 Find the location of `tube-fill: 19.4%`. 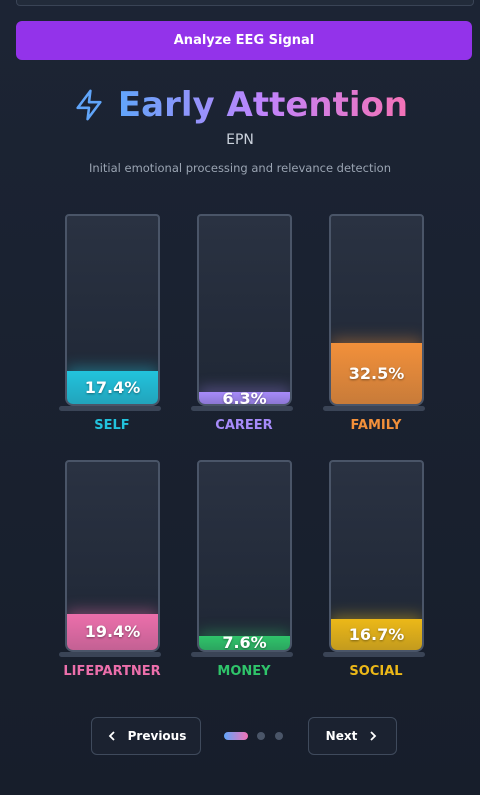

tube-fill: 19.4% is located at coordinates (112, 631).